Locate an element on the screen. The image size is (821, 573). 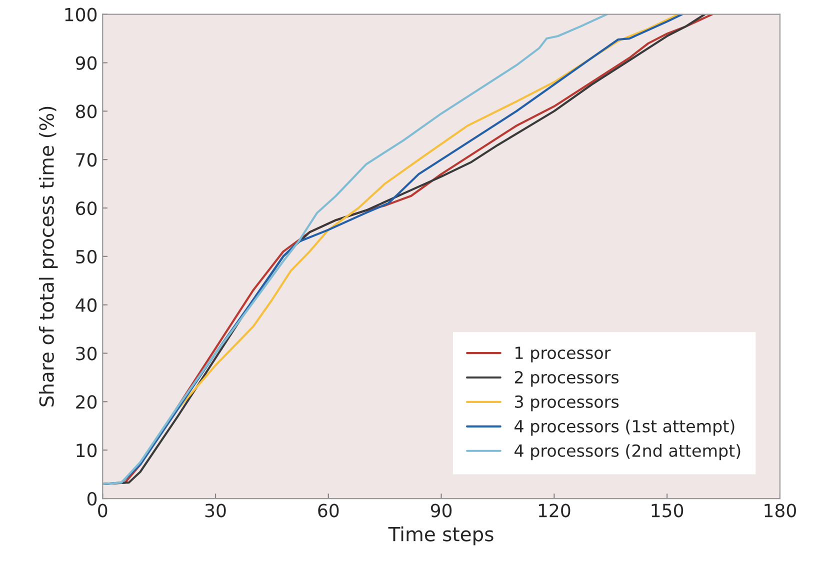
y-axis-title: Share of total process time (%) is located at coordinates (48, 256).